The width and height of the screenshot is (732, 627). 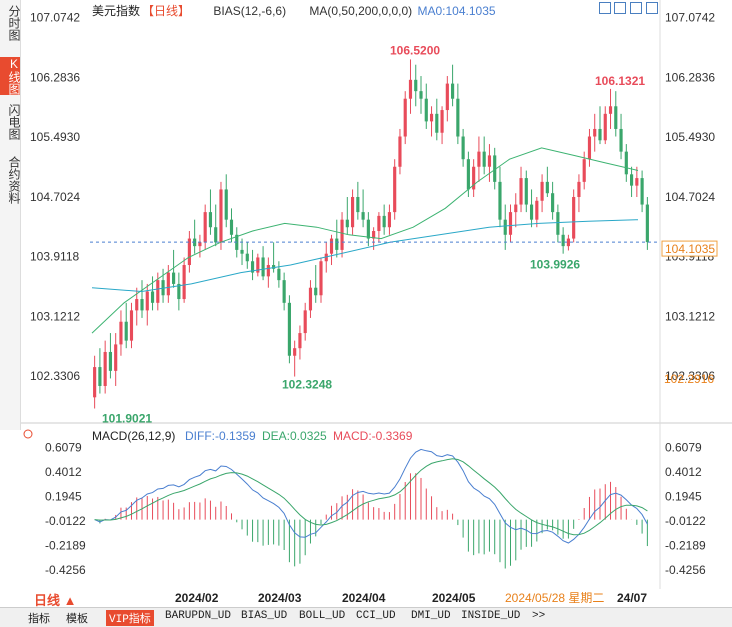 What do you see at coordinates (605, 8) in the screenshot?
I see `expand-icon` at bounding box center [605, 8].